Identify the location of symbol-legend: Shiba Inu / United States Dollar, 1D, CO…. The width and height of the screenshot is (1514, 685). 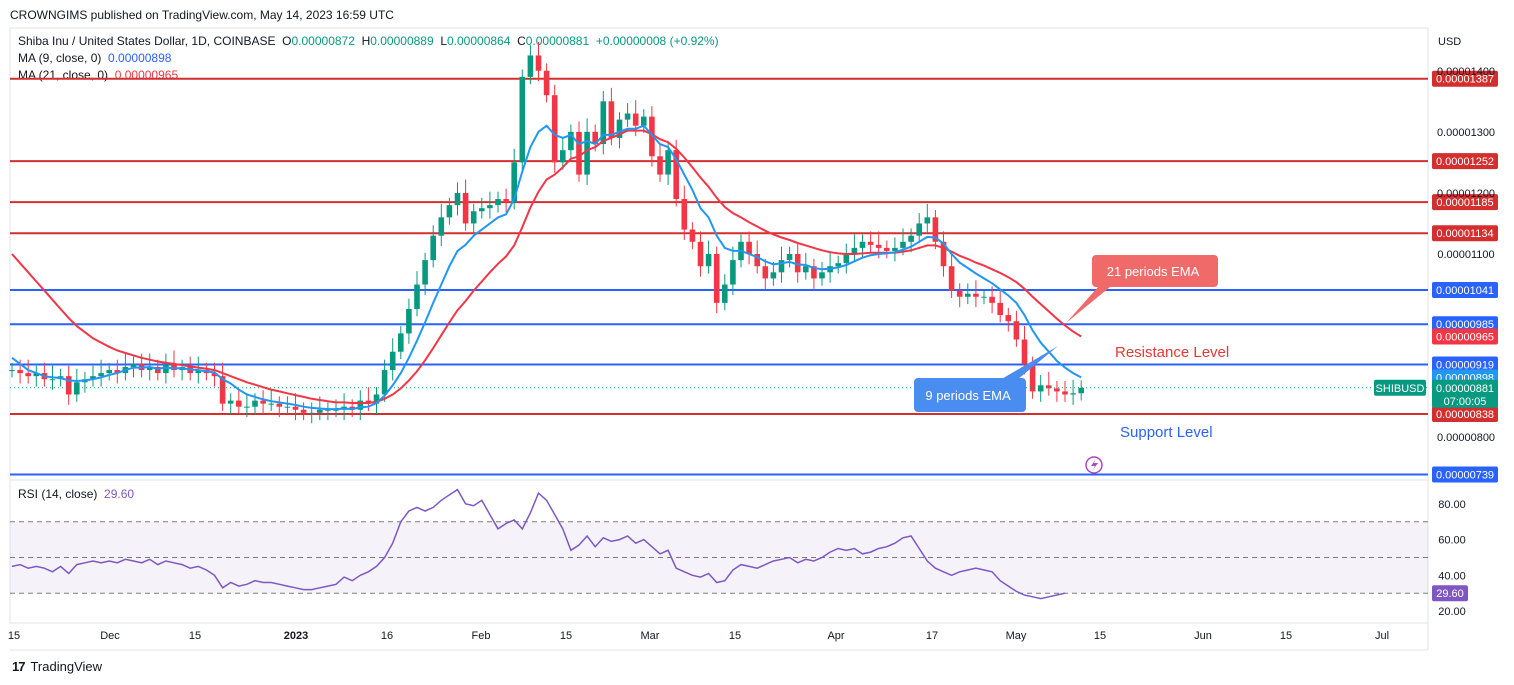
(368, 41).